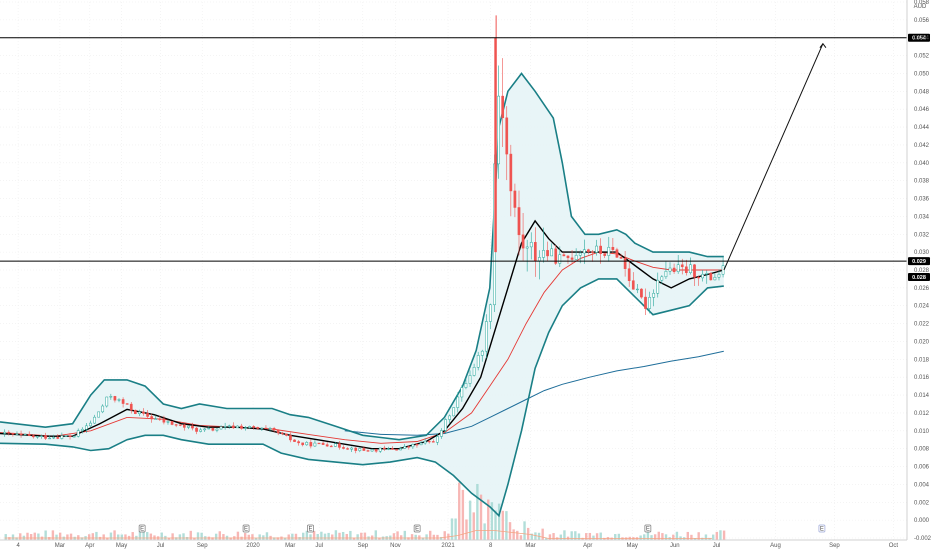 Image resolution: width=932 pixels, height=550 pixels. I want to click on x-tick-label: 2020, so click(253, 546).